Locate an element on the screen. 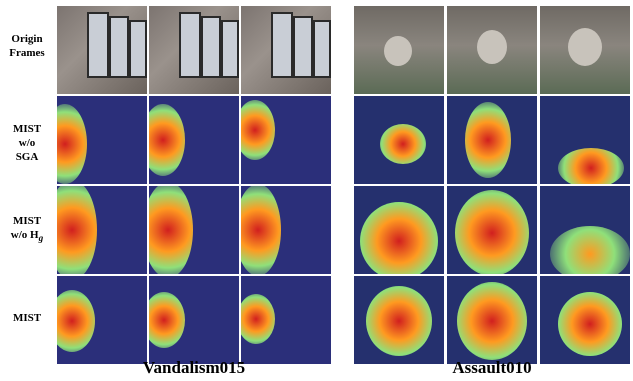 The width and height of the screenshot is (633, 381). row-label-origin: Origin Frames is located at coordinates (27, 46).